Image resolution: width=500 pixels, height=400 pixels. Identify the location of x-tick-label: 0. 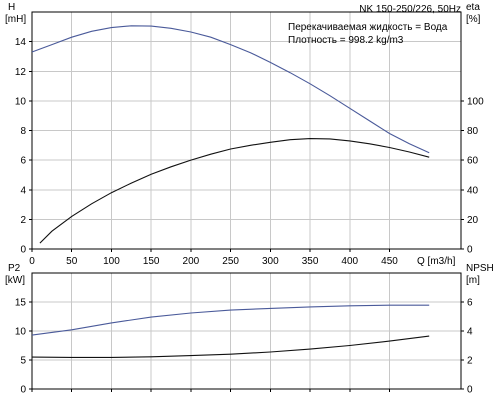
(32, 261).